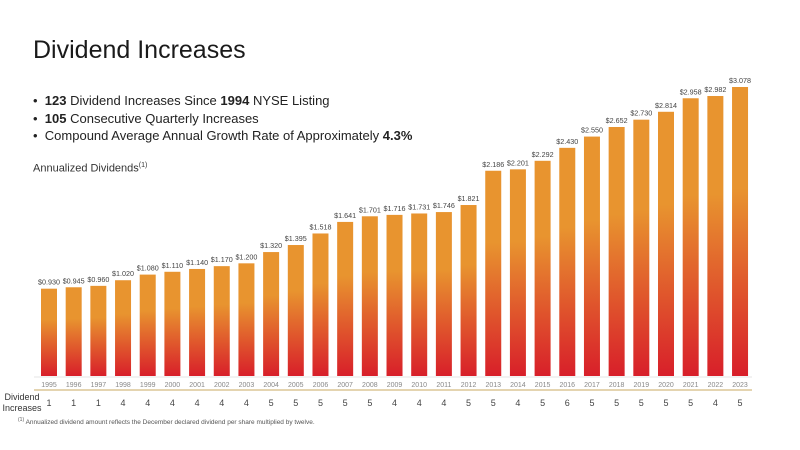 The width and height of the screenshot is (800, 450). What do you see at coordinates (197, 385) in the screenshot?
I see `year-label: 2001` at bounding box center [197, 385].